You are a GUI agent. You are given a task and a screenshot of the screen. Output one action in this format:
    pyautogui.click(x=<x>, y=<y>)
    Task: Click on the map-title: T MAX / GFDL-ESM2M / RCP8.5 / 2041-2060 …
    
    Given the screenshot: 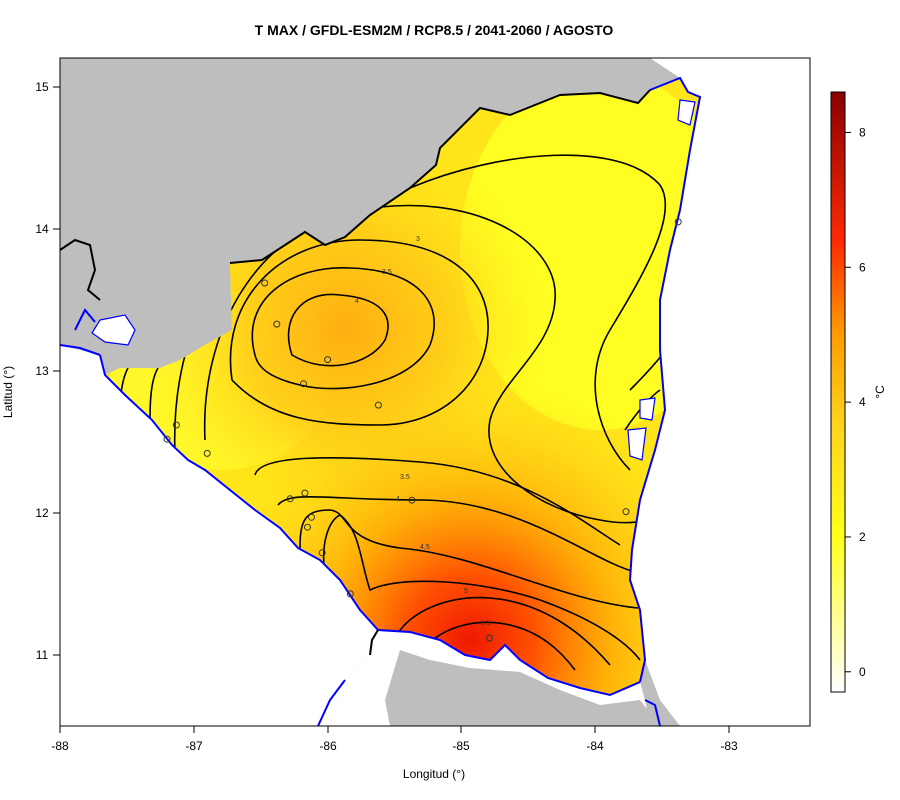 What is the action you would take?
    pyautogui.click(x=434, y=30)
    